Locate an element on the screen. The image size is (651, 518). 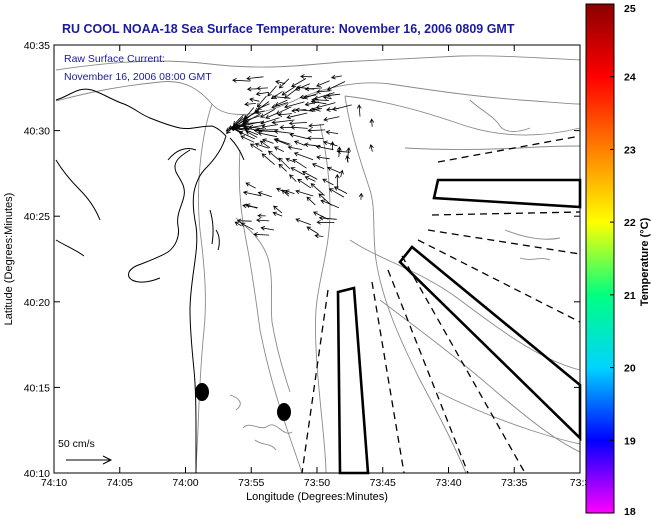
colorbar-tick-label: 23 is located at coordinates (630, 150).